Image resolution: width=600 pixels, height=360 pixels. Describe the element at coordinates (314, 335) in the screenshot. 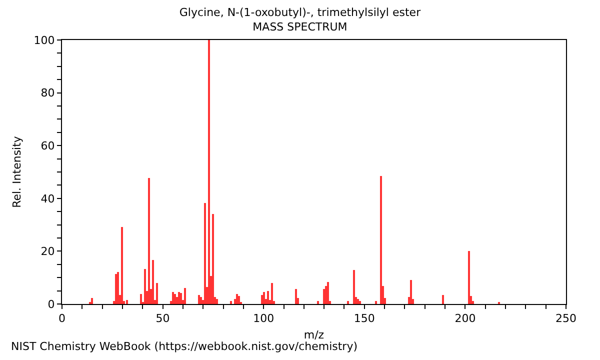

I see `x-axis-title: m/z` at that location.